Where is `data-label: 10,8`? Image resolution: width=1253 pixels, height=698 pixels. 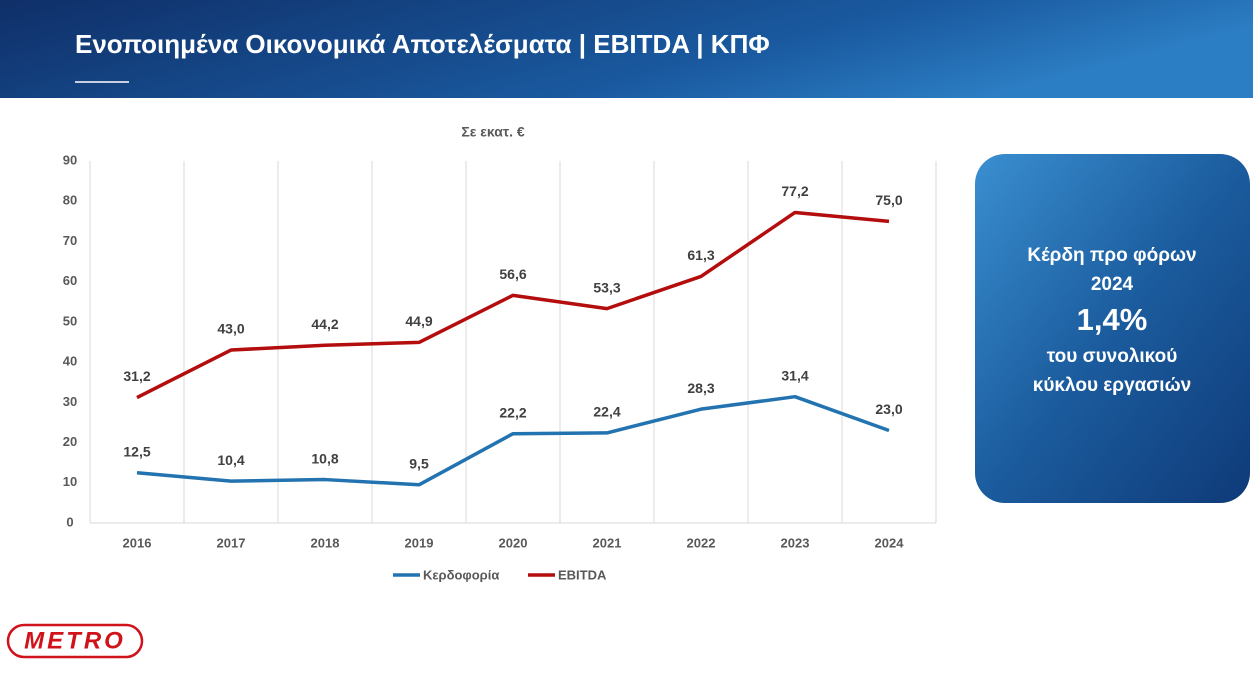 data-label: 10,8 is located at coordinates (324, 458).